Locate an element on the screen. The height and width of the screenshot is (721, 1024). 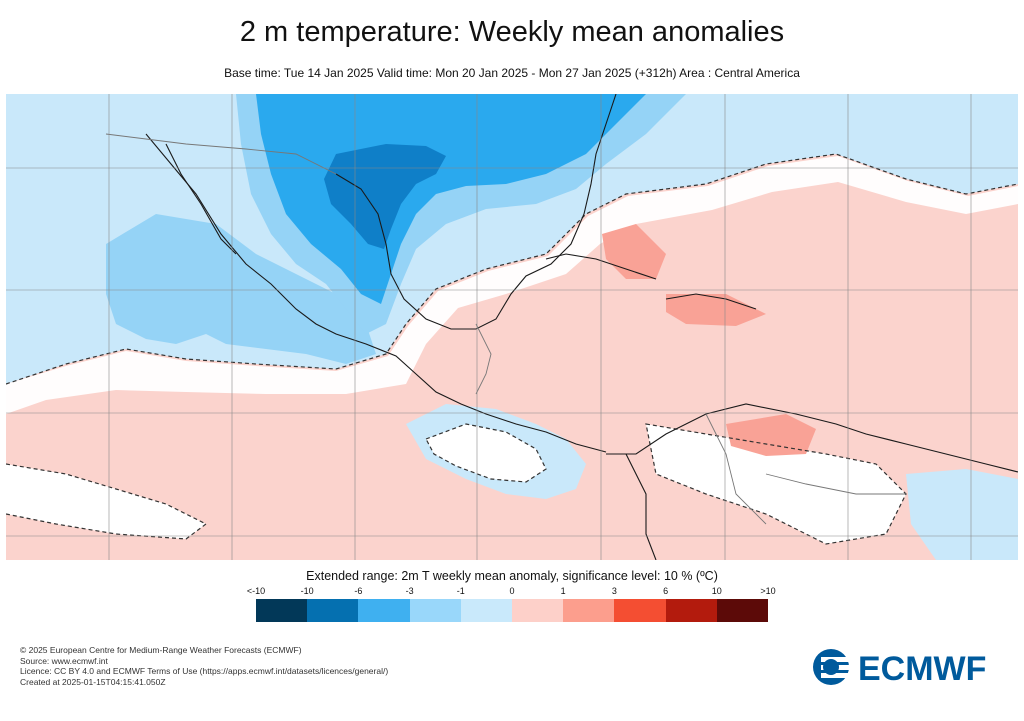
neutral-patch-pacific-south is located at coordinates (486, 453).